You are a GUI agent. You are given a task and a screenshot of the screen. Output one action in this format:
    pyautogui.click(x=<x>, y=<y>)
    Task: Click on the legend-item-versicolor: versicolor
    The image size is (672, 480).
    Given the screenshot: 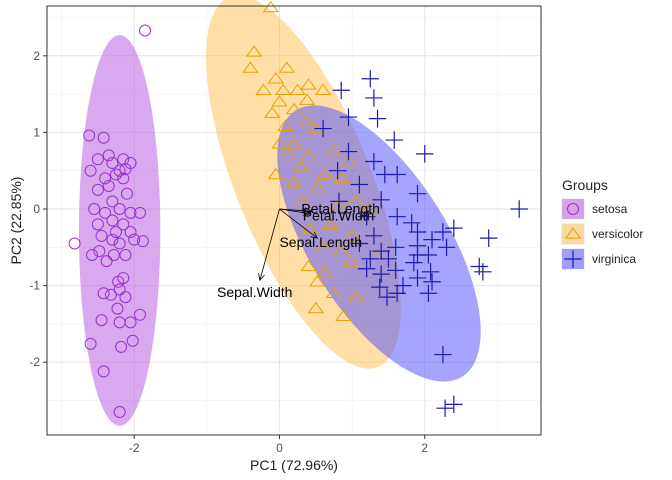 What is the action you would take?
    pyautogui.click(x=602, y=234)
    